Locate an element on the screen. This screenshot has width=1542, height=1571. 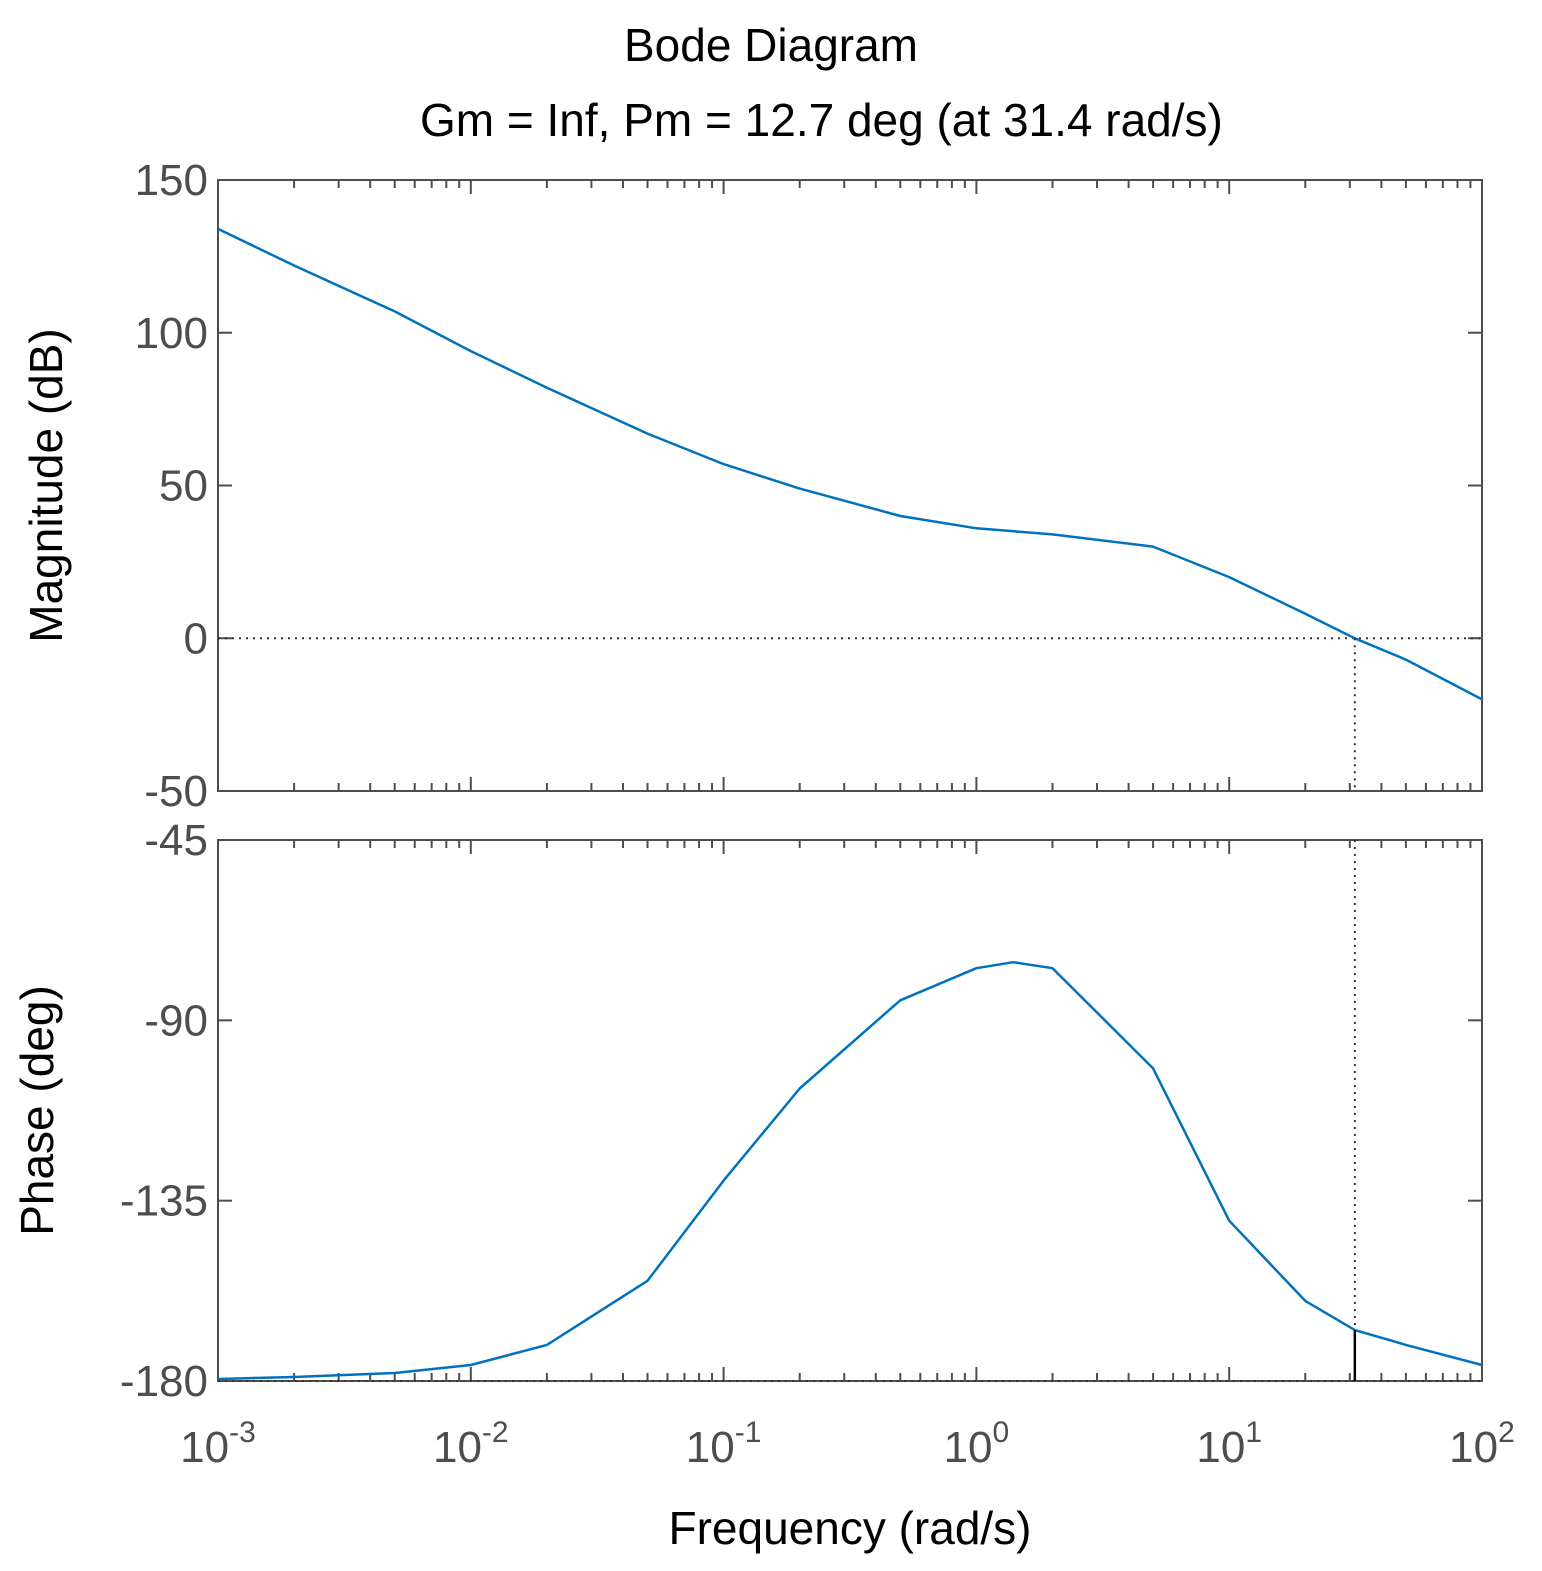
magnitude-y-tick-label: 0 is located at coordinates (196, 638).